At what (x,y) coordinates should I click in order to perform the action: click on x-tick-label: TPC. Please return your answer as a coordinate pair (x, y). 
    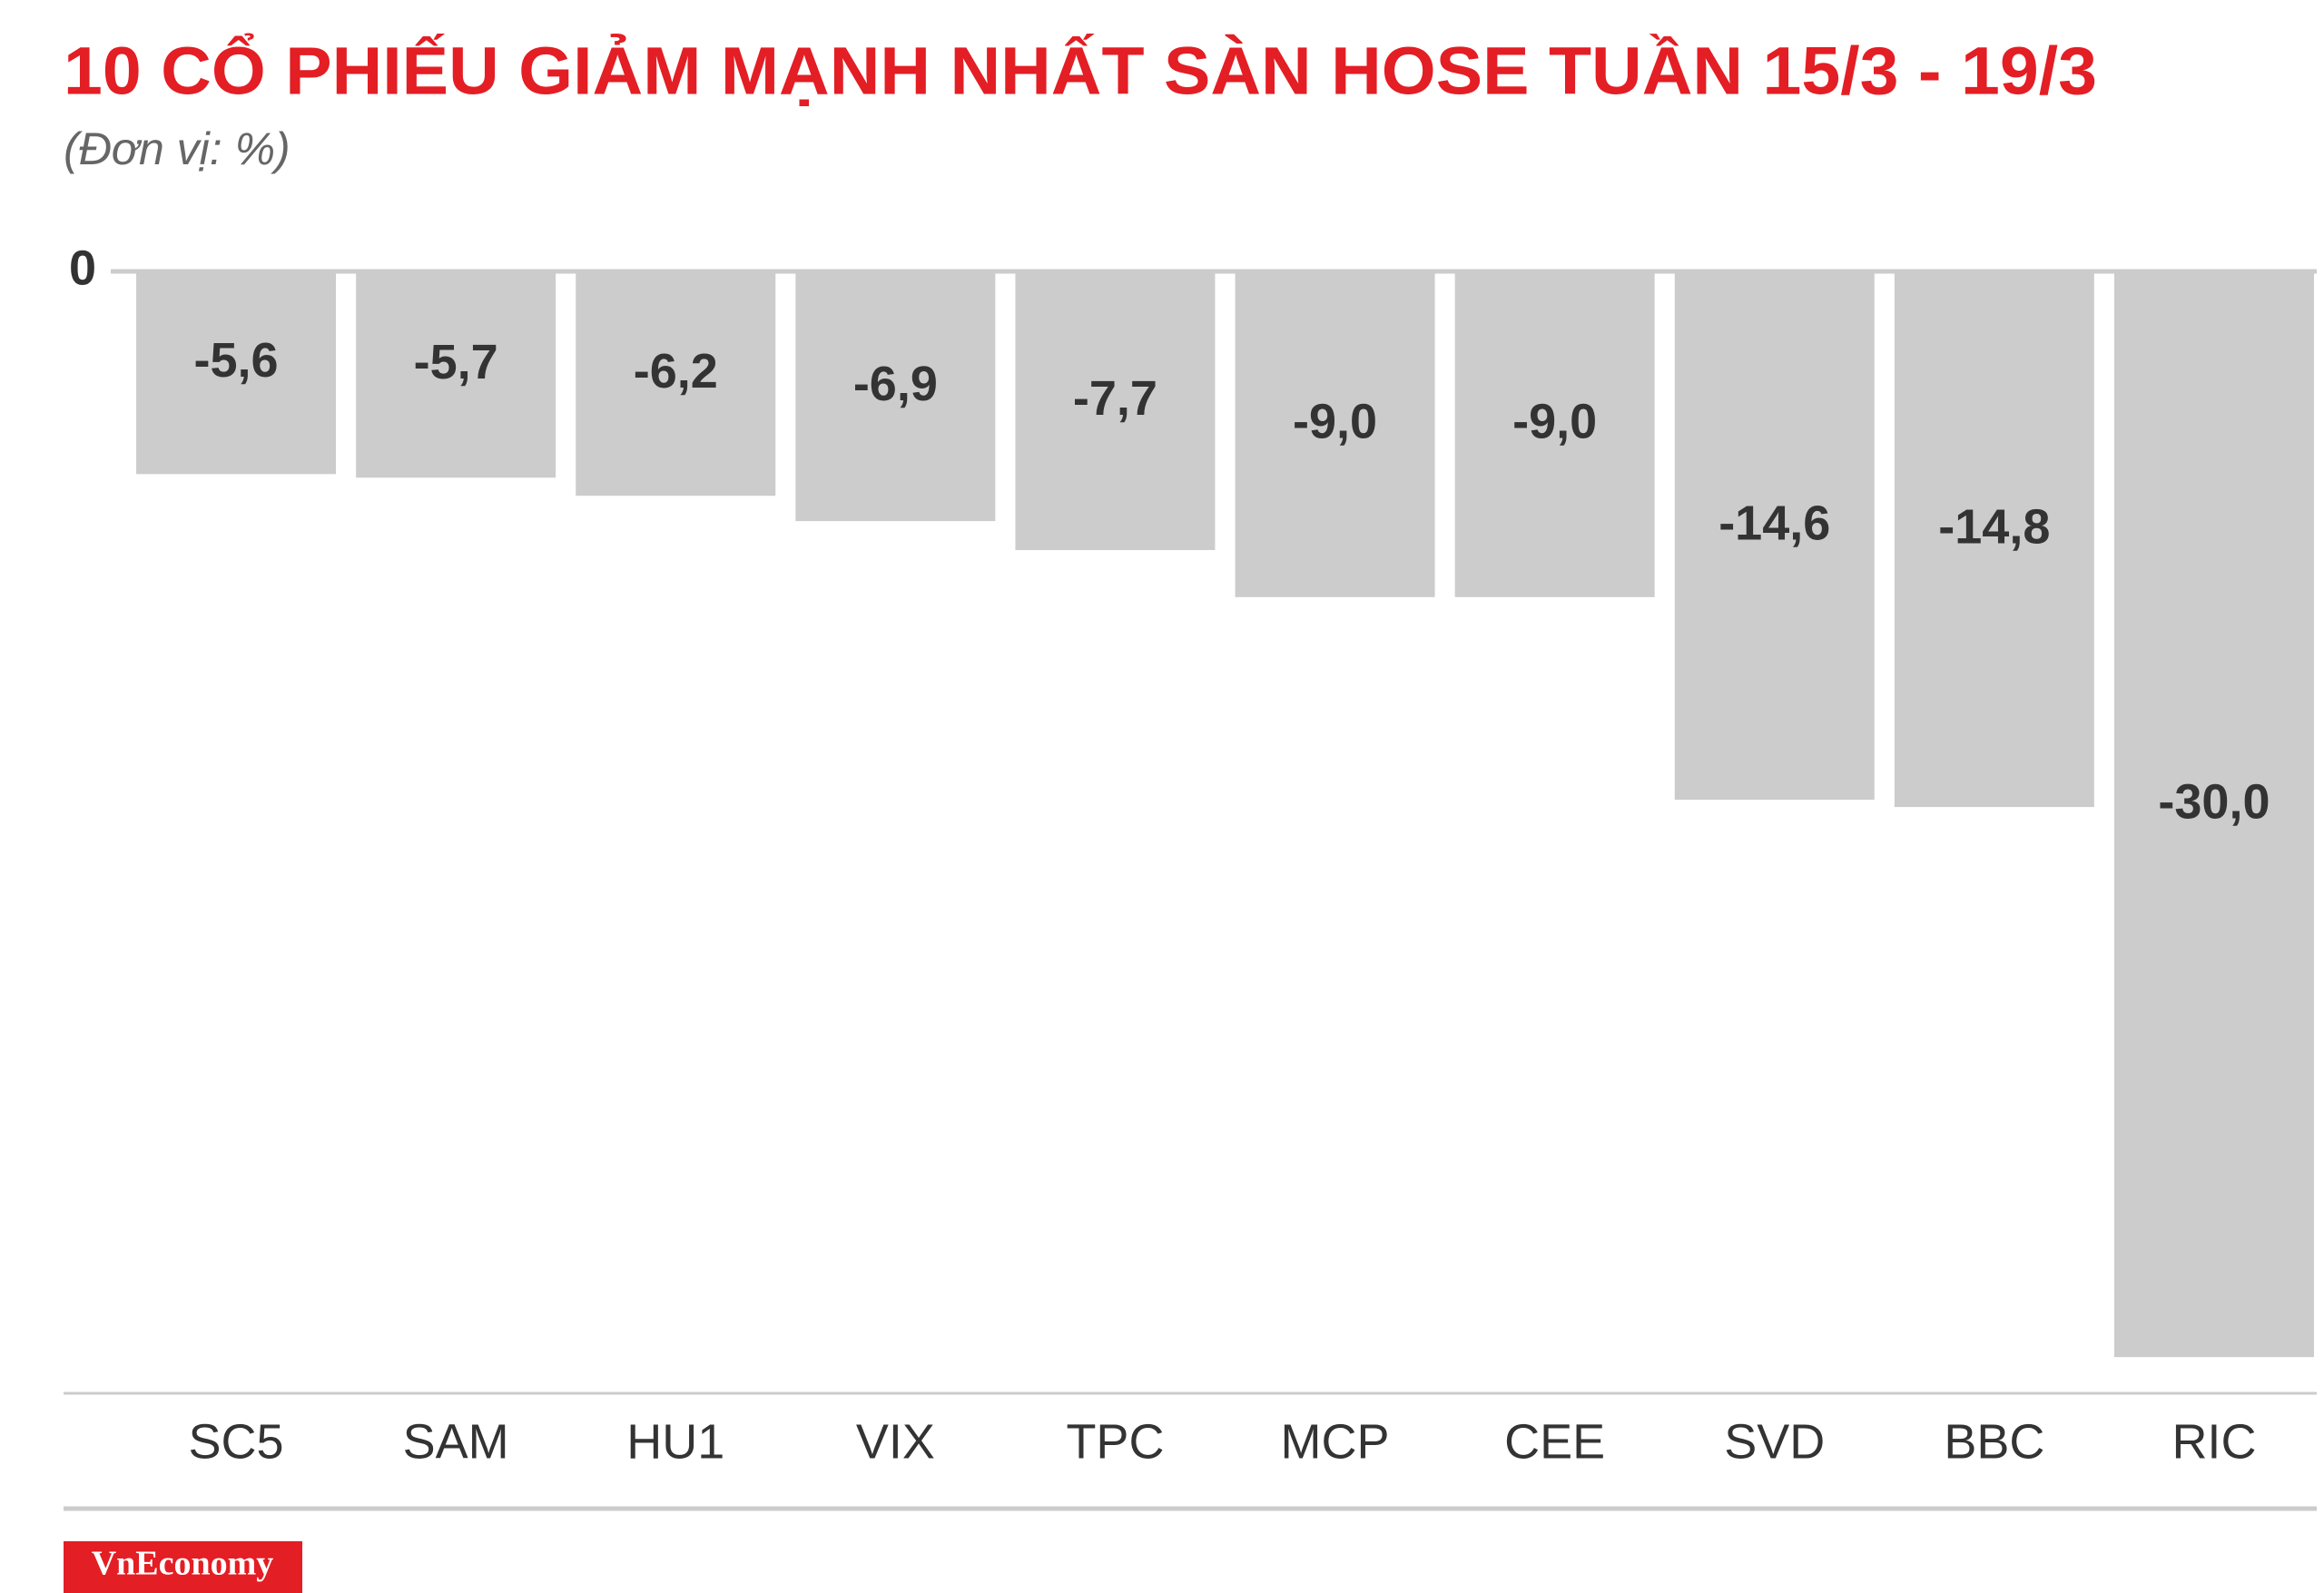
    Looking at the image, I should click on (1115, 1441).